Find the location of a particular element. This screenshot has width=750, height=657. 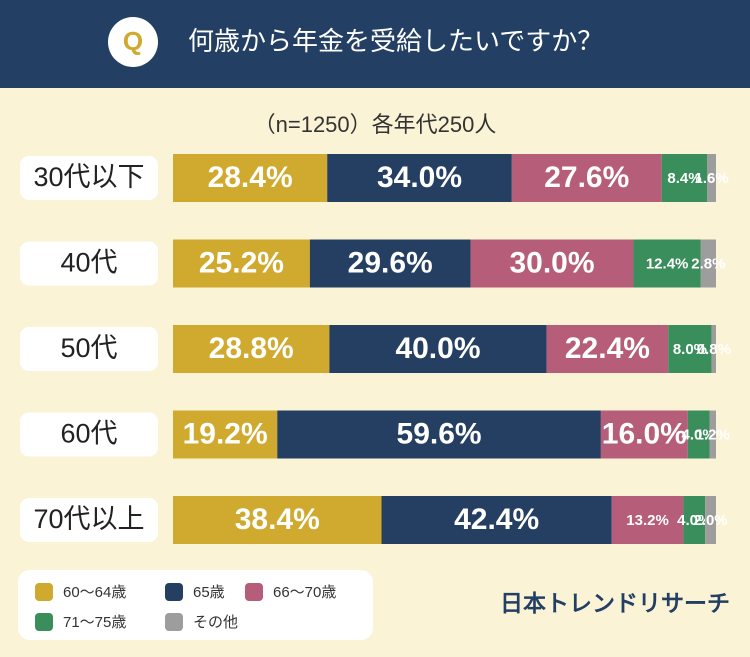

value-label: 0.8% is located at coordinates (714, 349).